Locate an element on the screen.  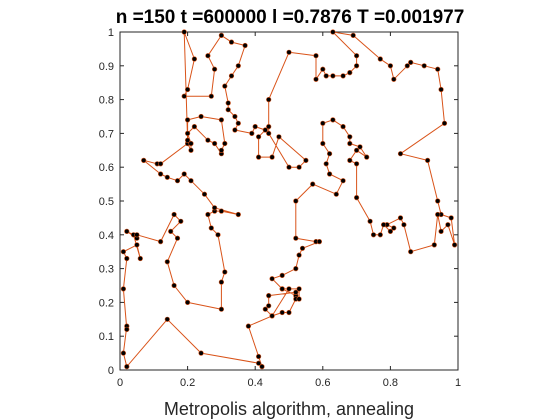
y-tick-label: 0.2 is located at coordinates (106, 303).